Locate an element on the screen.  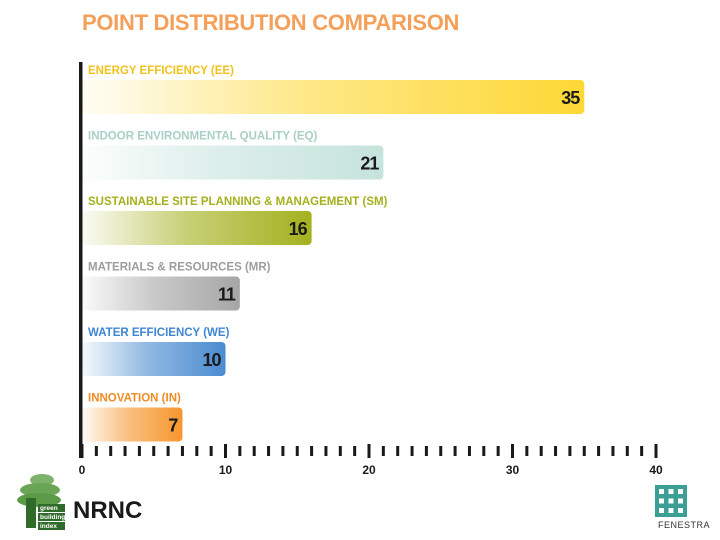
bar-value-label: 21 is located at coordinates (369, 164).